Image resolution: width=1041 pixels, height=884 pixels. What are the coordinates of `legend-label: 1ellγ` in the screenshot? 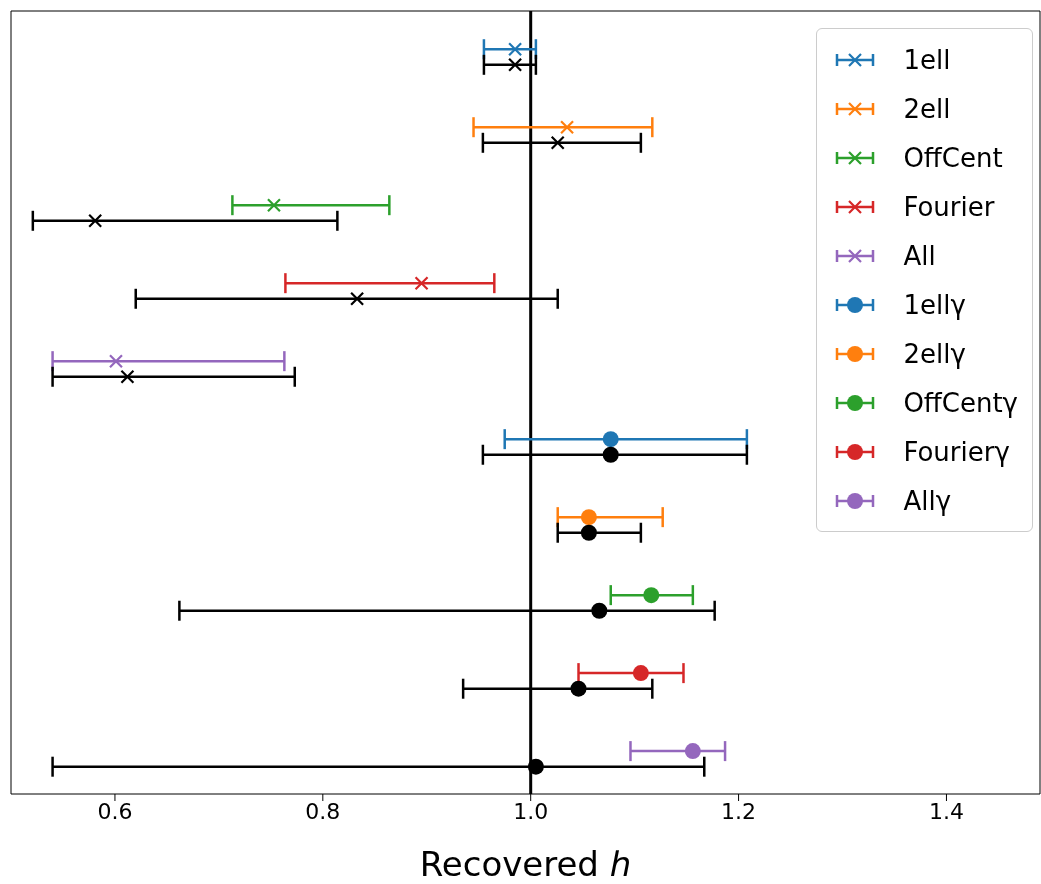 It's located at (934, 304).